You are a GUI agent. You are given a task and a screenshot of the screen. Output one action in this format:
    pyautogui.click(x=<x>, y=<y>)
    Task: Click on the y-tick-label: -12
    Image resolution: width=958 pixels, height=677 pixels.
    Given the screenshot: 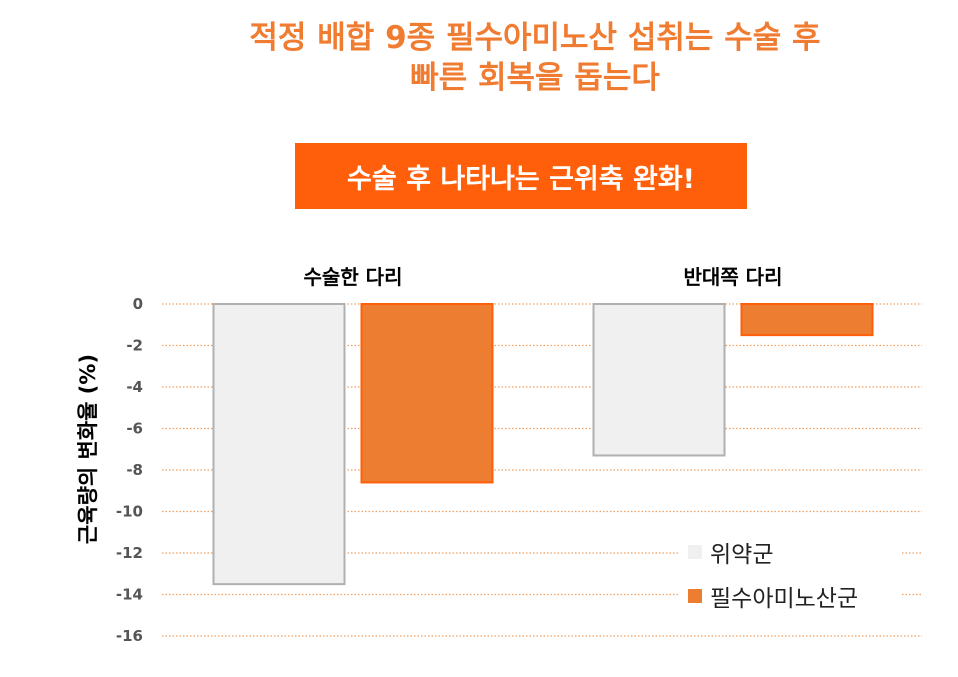 What is the action you would take?
    pyautogui.click(x=129, y=553)
    